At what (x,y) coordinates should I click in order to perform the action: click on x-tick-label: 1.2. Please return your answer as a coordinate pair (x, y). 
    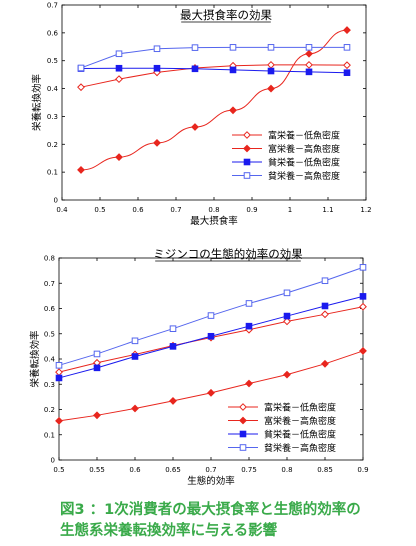
    Looking at the image, I should click on (365, 210).